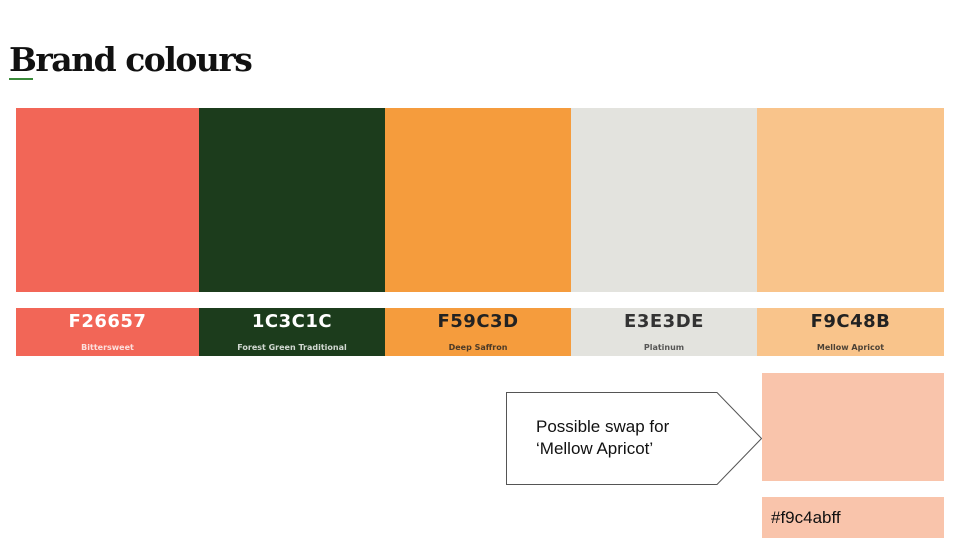 This screenshot has width=960, height=540. Describe the element at coordinates (853, 517) in the screenshot. I see `alternative-hex-label: #f9c4abff` at that location.